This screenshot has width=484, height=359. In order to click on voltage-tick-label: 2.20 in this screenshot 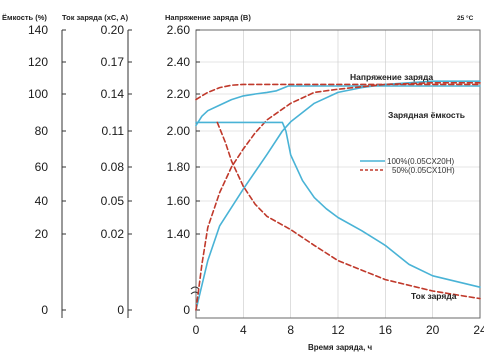, I will do `click(179, 94)`.